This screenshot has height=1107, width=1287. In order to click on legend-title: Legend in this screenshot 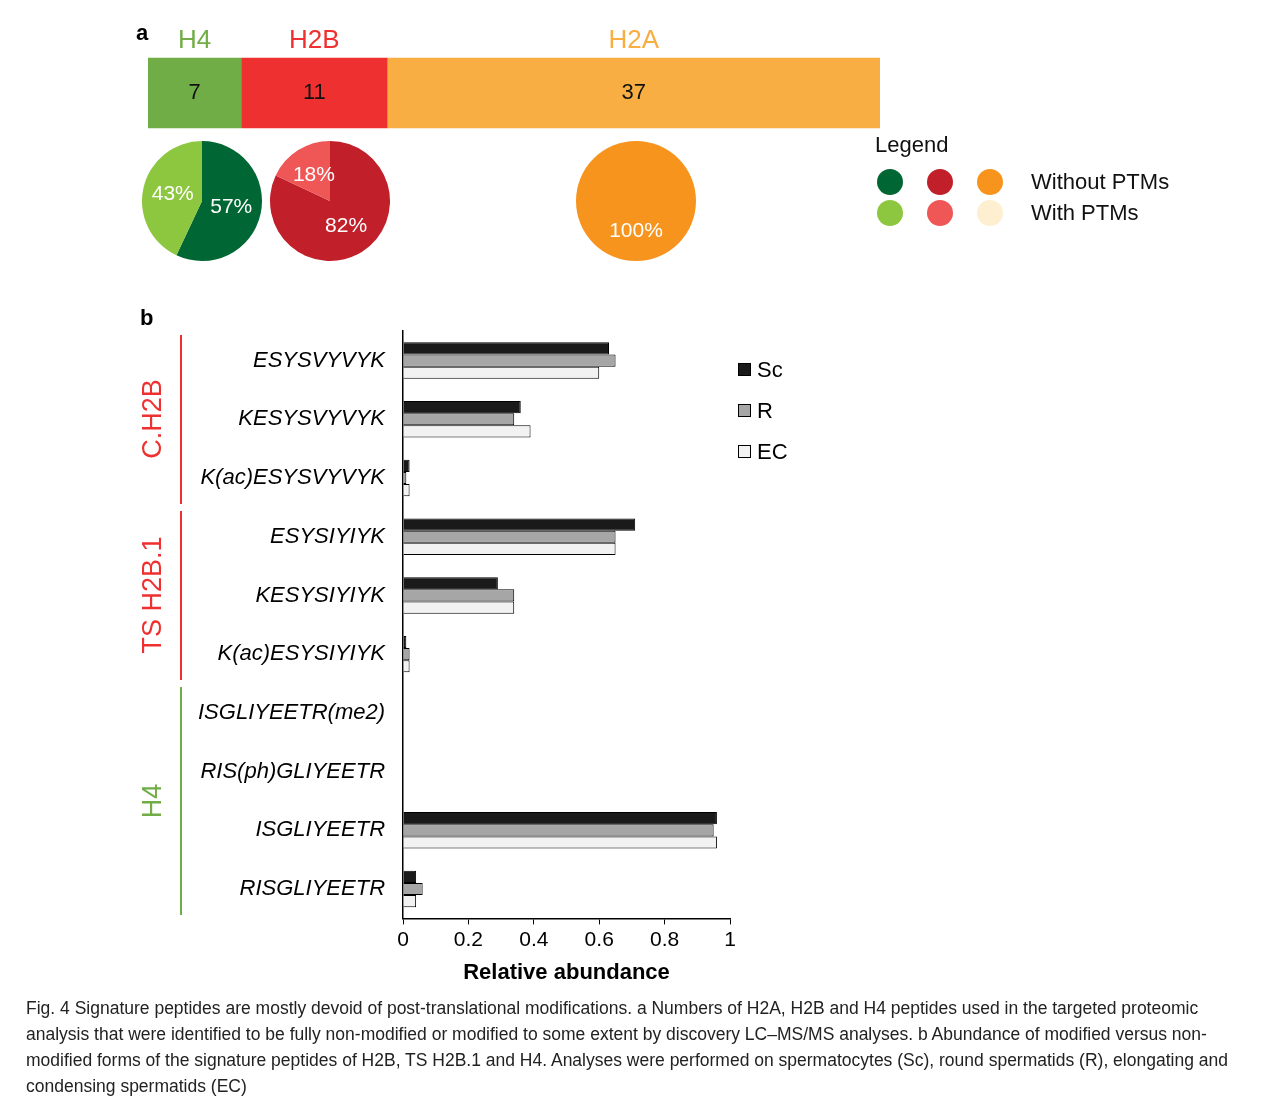, I will do `click(912, 145)`.